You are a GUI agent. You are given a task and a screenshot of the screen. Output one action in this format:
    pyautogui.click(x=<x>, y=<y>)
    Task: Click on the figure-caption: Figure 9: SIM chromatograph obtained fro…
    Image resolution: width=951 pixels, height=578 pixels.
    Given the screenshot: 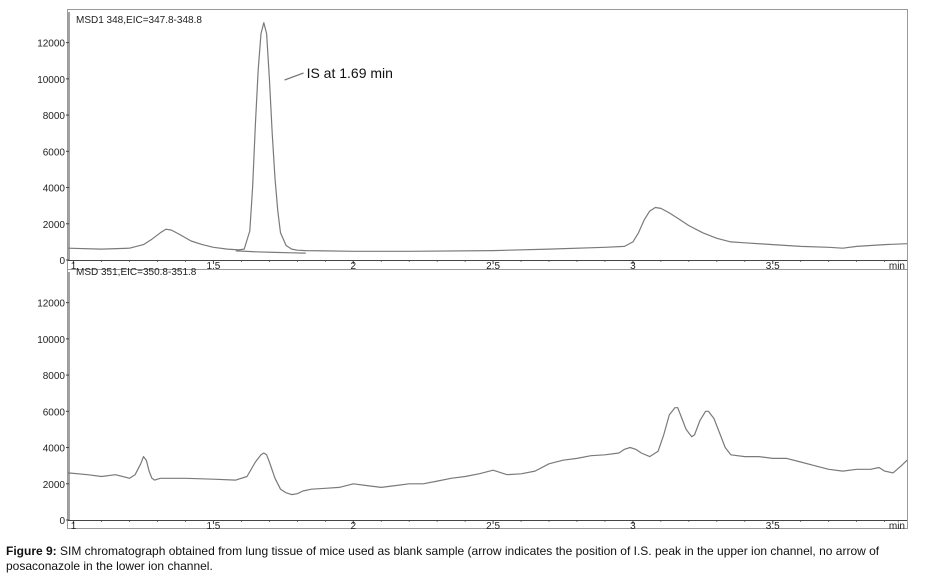 What is the action you would take?
    pyautogui.click(x=478, y=559)
    